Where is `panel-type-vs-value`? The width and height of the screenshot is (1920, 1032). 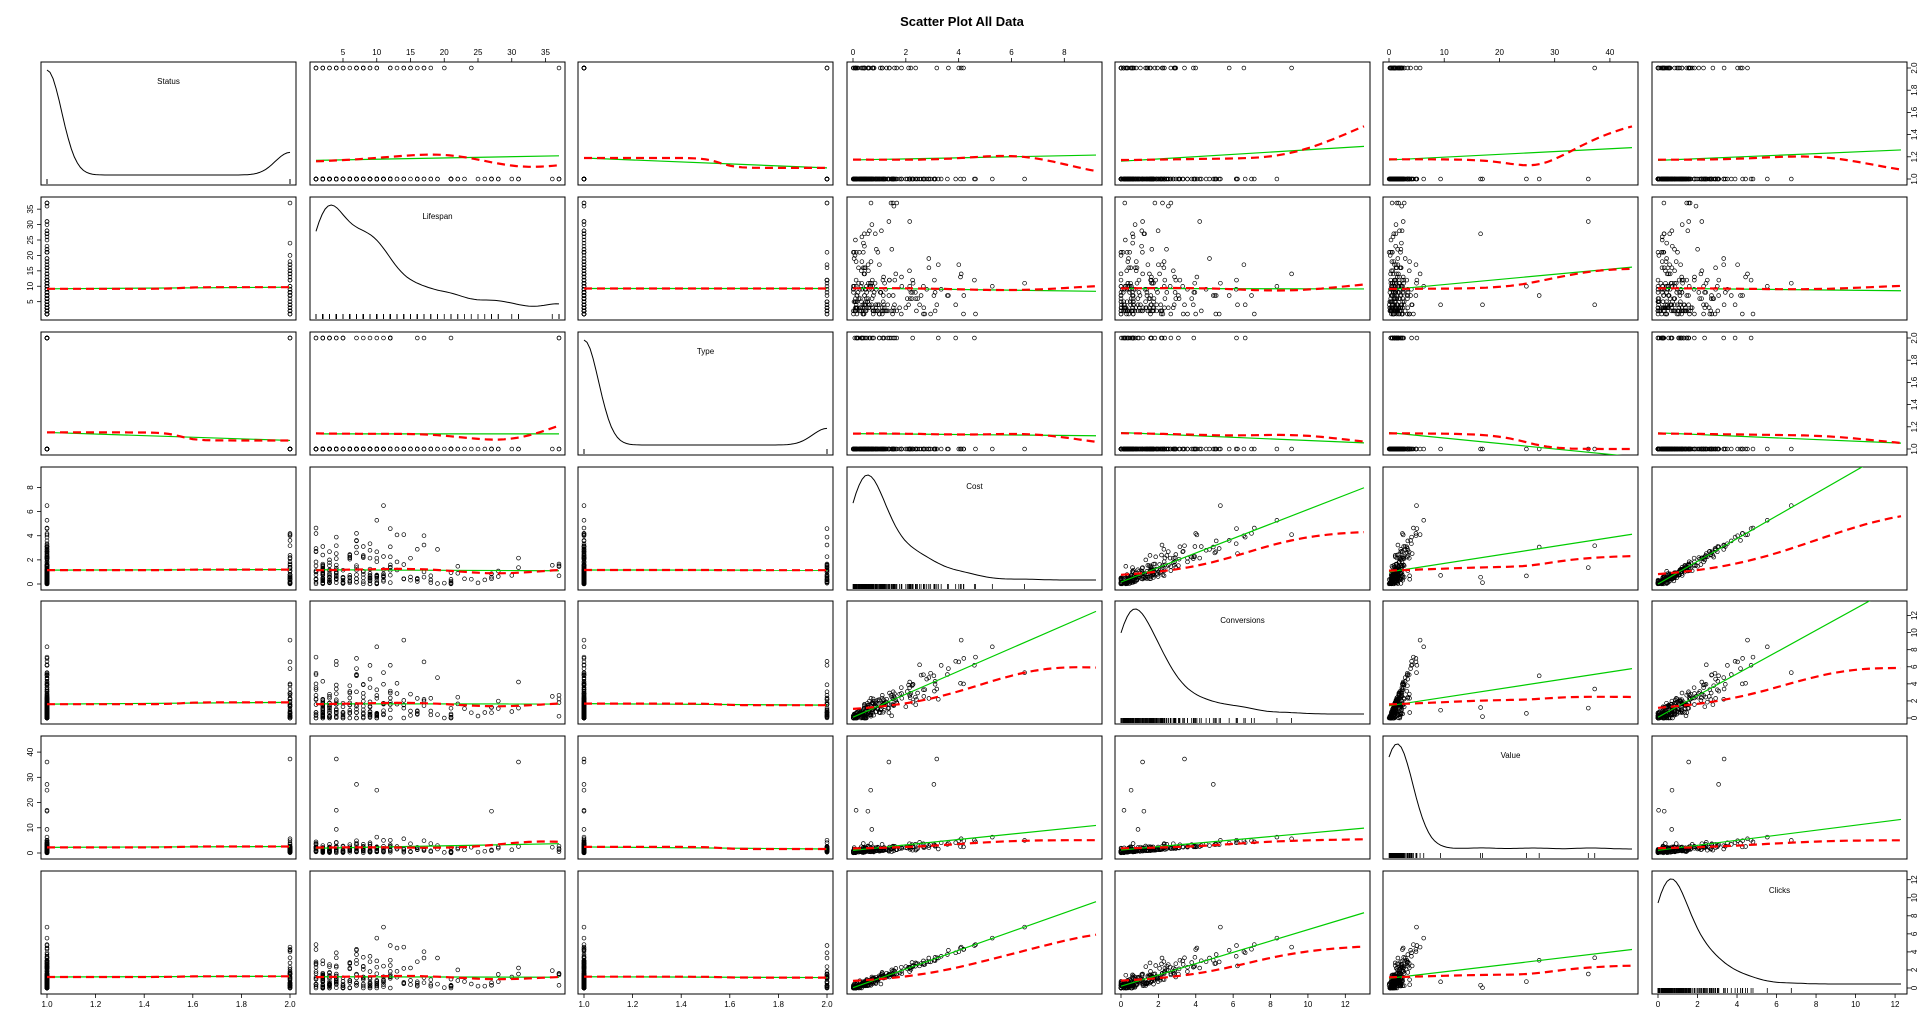
panel-type-vs-value is located at coordinates (1510, 393).